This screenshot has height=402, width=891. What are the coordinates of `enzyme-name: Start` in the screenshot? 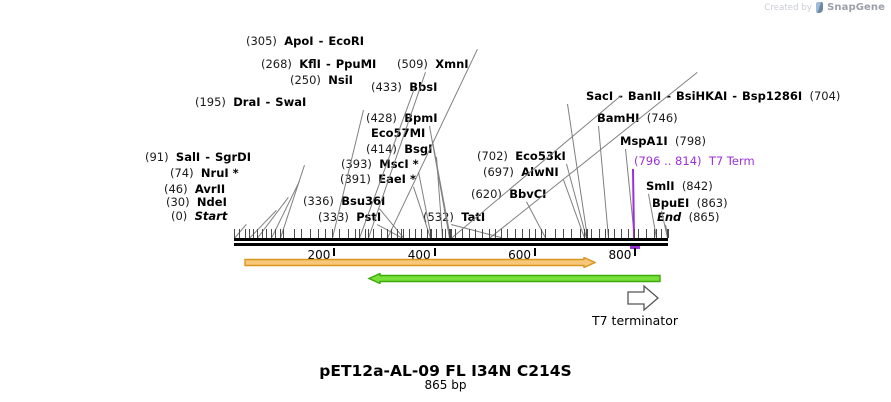 It's located at (211, 216).